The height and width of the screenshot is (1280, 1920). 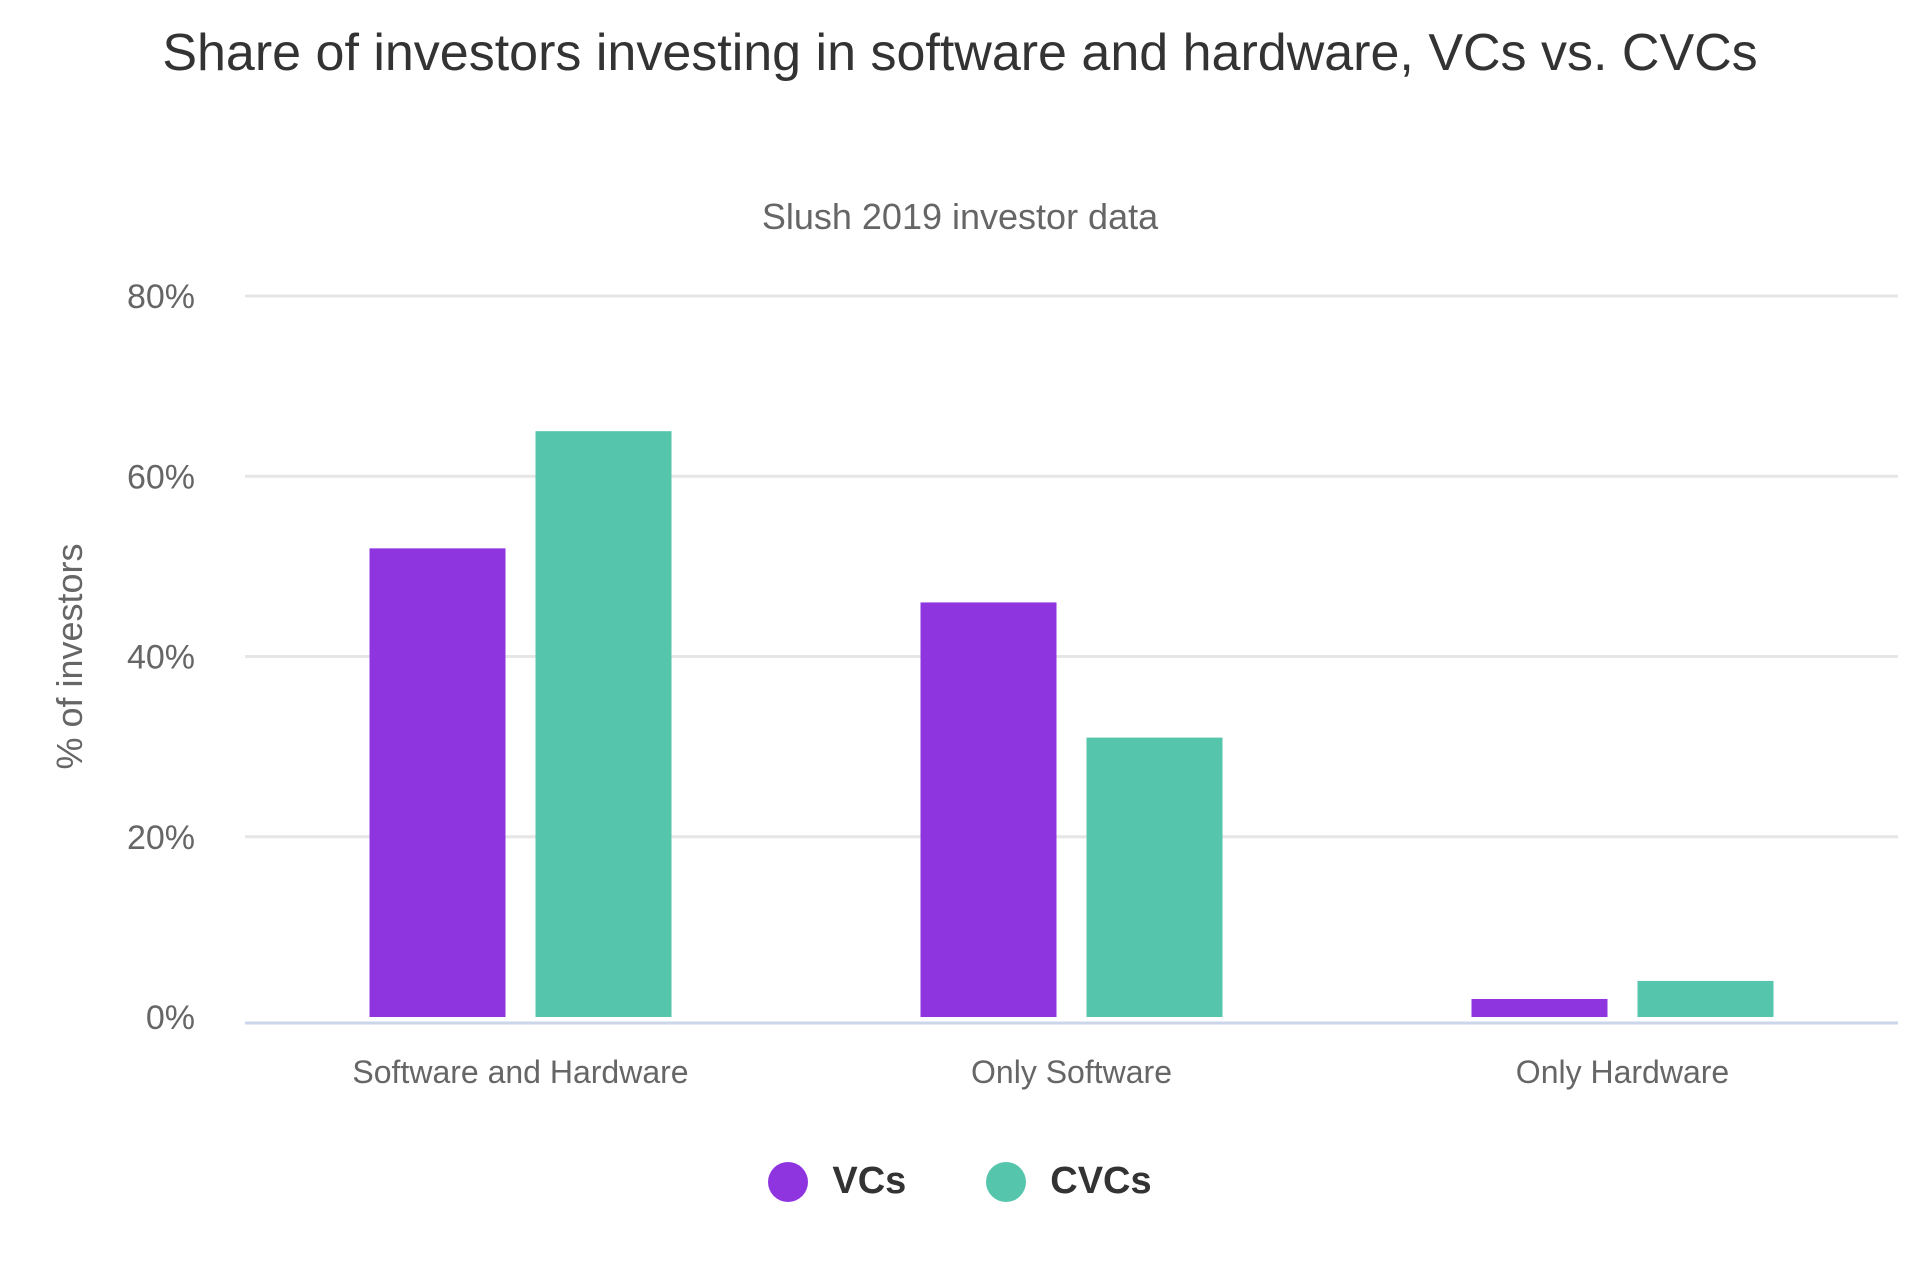 I want to click on x-tick-label: Only Hardware, so click(x=1622, y=1072).